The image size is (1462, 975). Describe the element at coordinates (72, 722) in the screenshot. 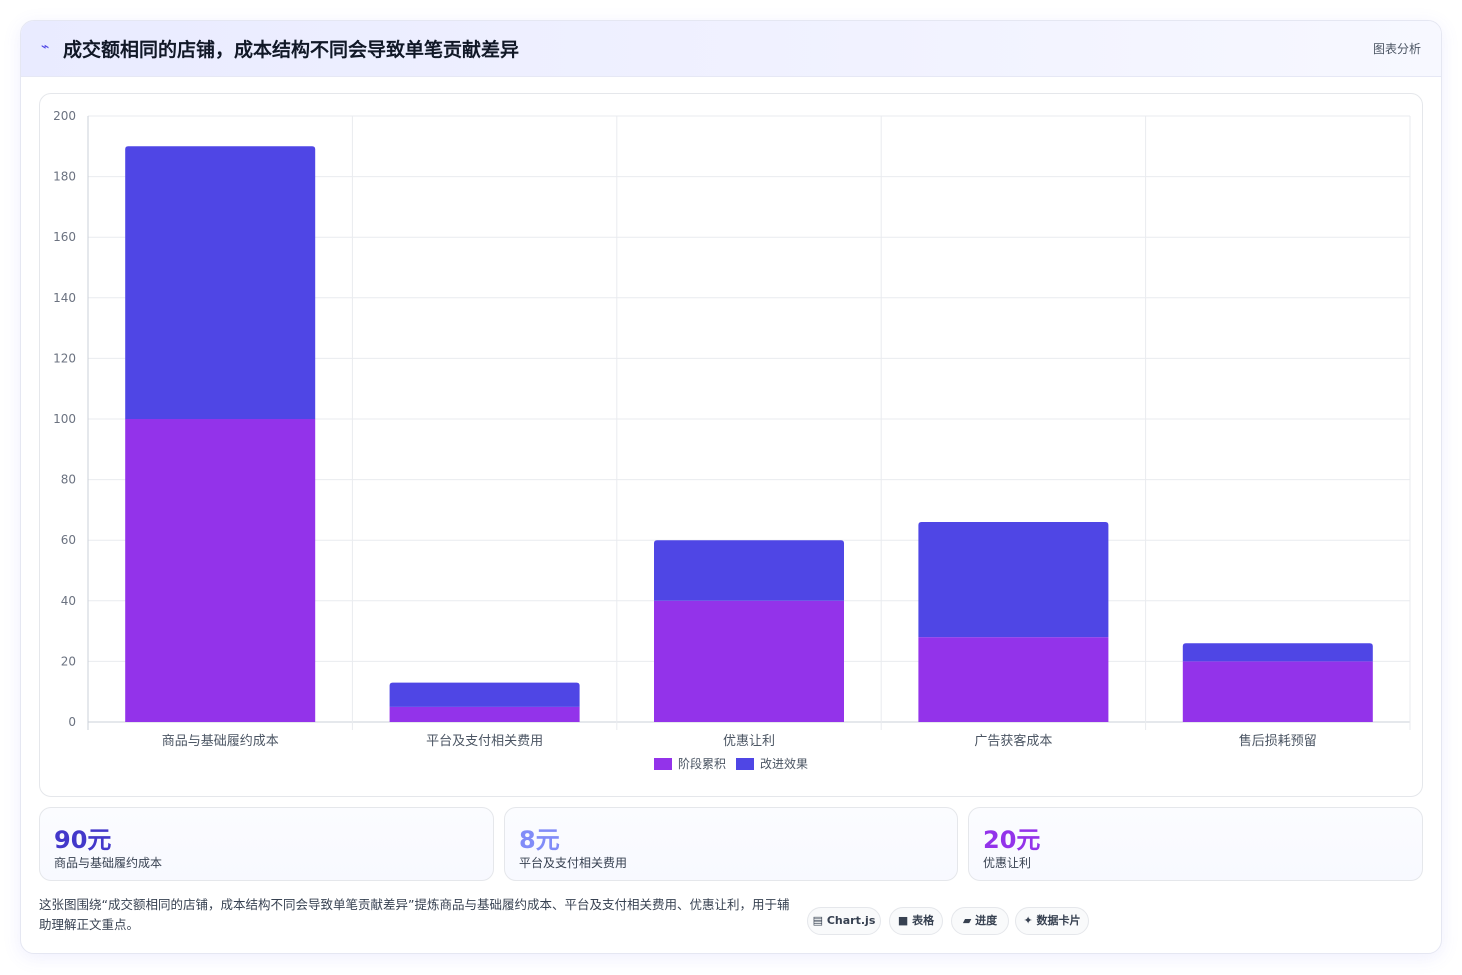

I see `y-tick-label: 0` at that location.